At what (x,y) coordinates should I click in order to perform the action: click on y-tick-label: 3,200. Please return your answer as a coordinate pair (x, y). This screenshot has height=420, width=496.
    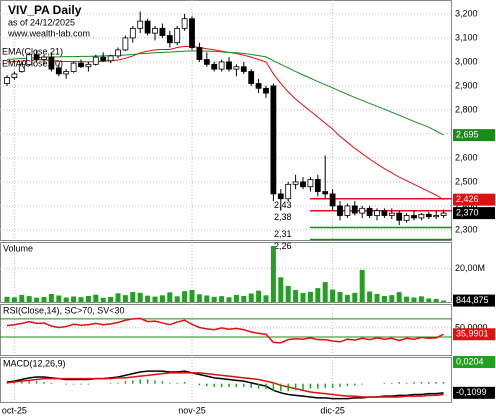
    Looking at the image, I should click on (466, 13).